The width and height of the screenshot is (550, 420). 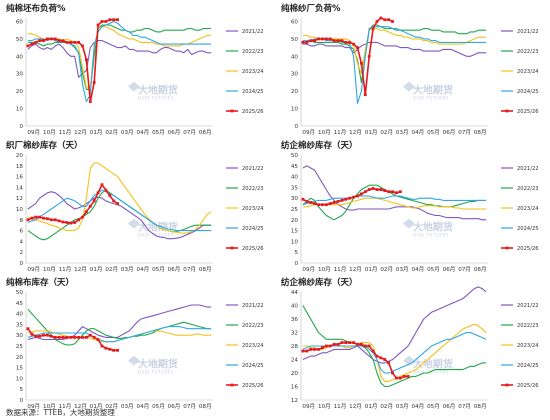 I want to click on y-tick-label: 12, so click(x=294, y=401).